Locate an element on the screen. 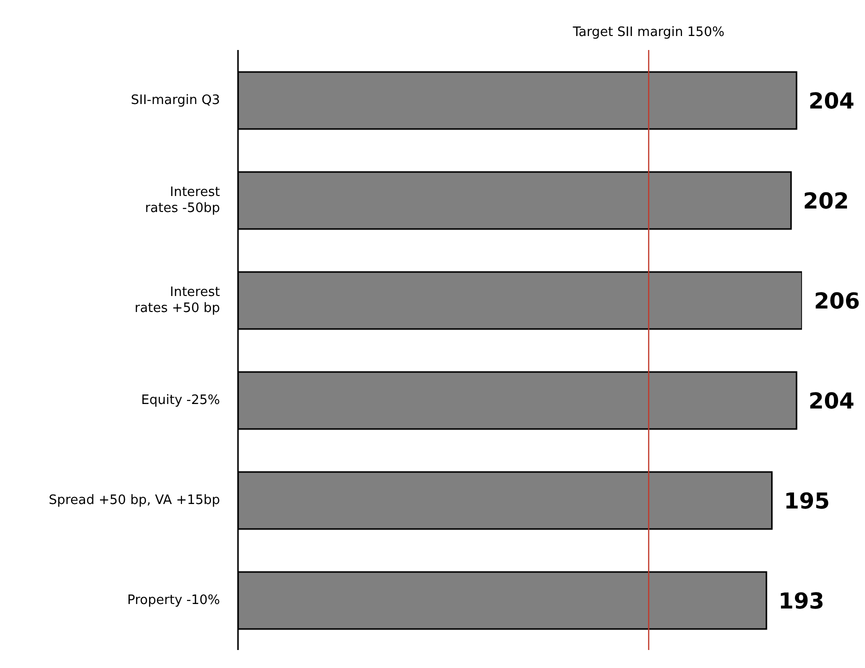  y-tick-label: Equity -25% is located at coordinates (180, 400).